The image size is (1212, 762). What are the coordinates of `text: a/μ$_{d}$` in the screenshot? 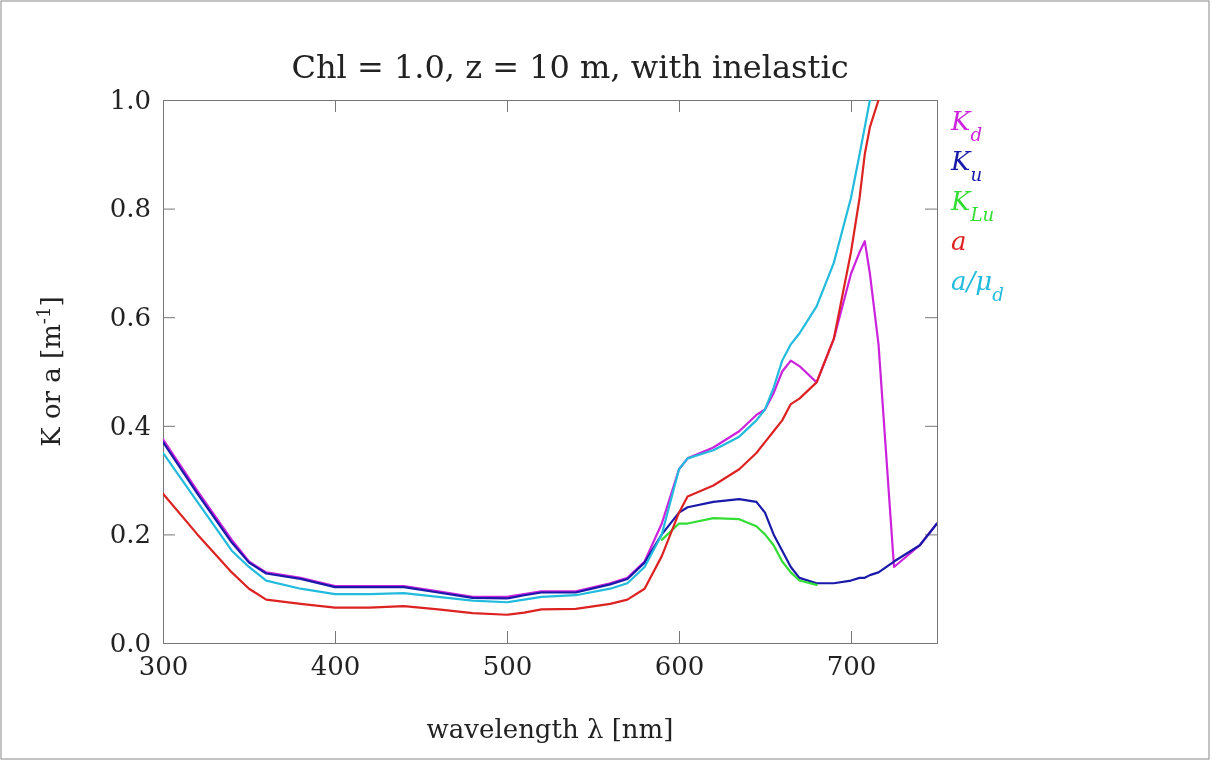 It's located at (977, 285).